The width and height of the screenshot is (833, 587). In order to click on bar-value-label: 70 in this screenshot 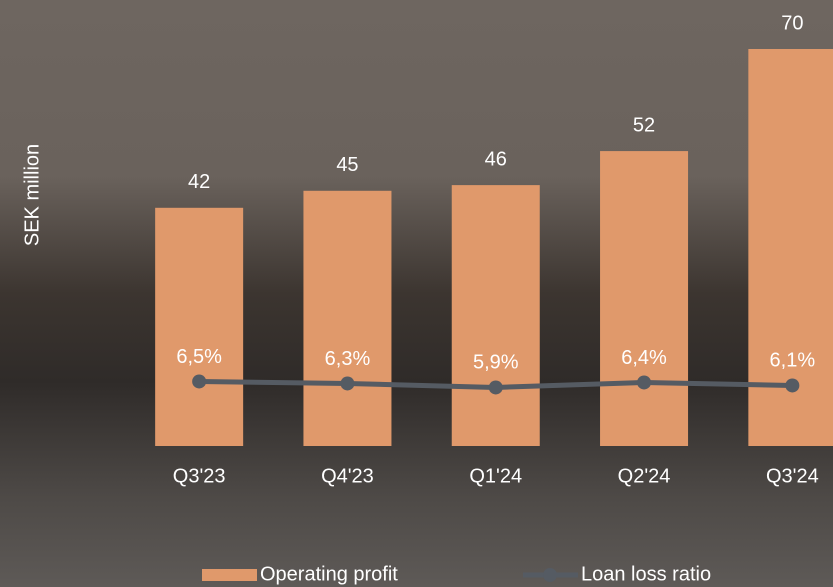, I will do `click(792, 23)`.